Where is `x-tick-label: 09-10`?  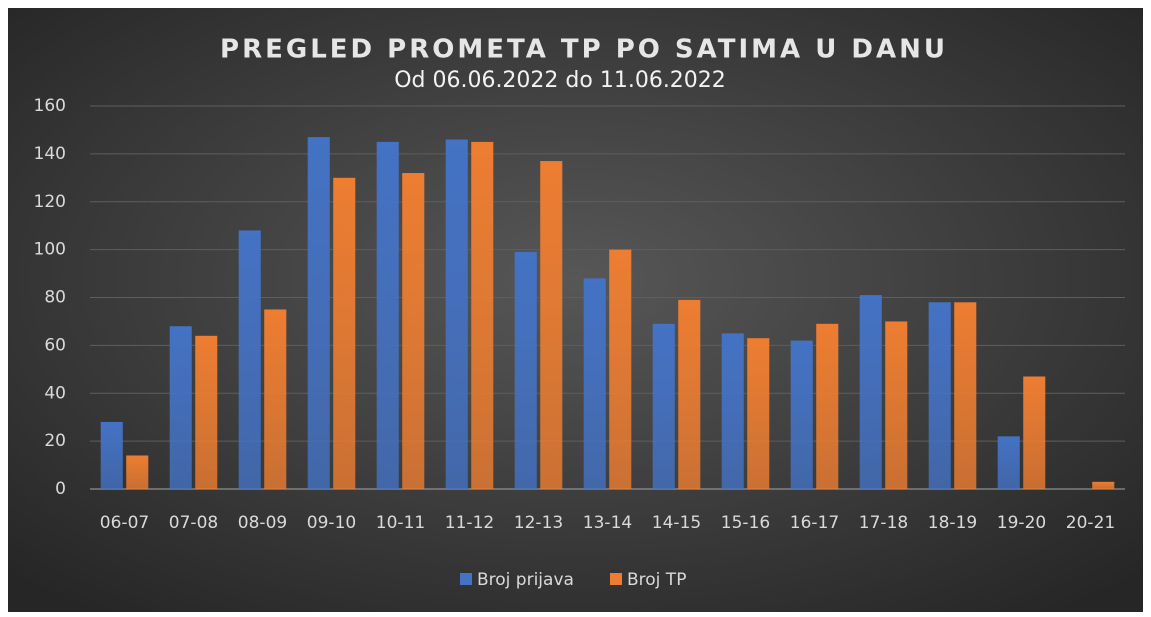 x-tick-label: 09-10 is located at coordinates (331, 523).